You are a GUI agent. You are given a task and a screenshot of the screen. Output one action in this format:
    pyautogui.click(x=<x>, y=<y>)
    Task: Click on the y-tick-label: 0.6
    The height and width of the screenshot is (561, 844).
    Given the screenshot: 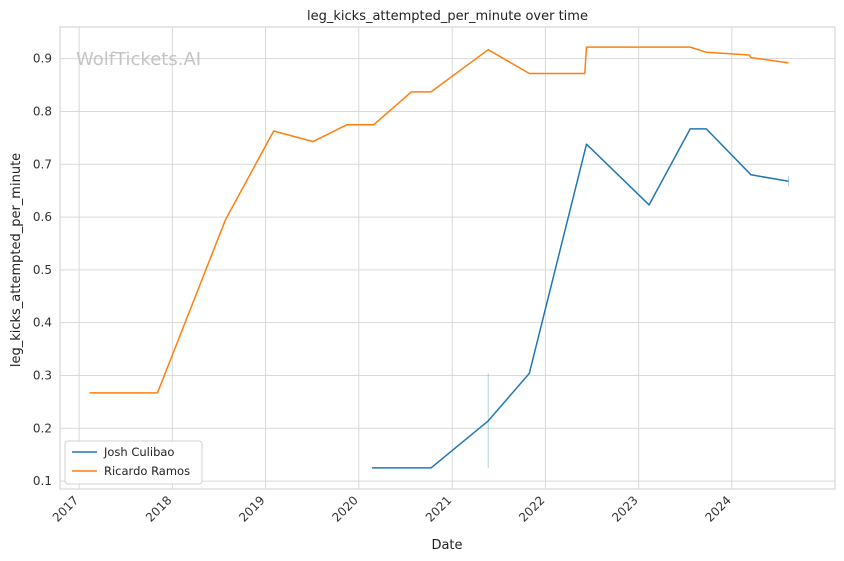 What is the action you would take?
    pyautogui.click(x=42, y=217)
    